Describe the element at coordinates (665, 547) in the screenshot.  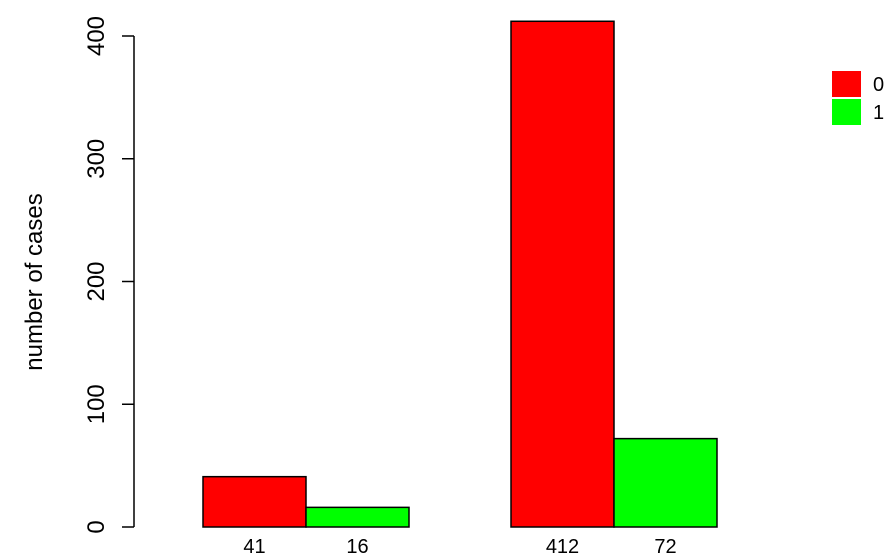
I see `bar-value-label: 72` at that location.